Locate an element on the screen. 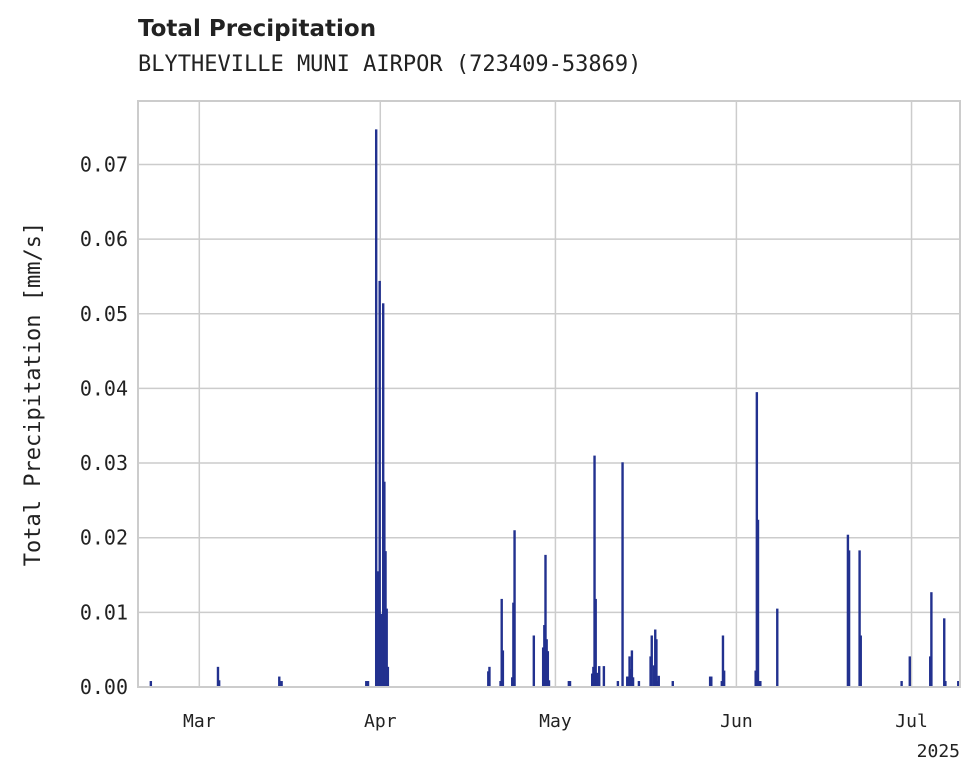 This screenshot has height=783, width=980. x-tick-label: Apr is located at coordinates (380, 721).